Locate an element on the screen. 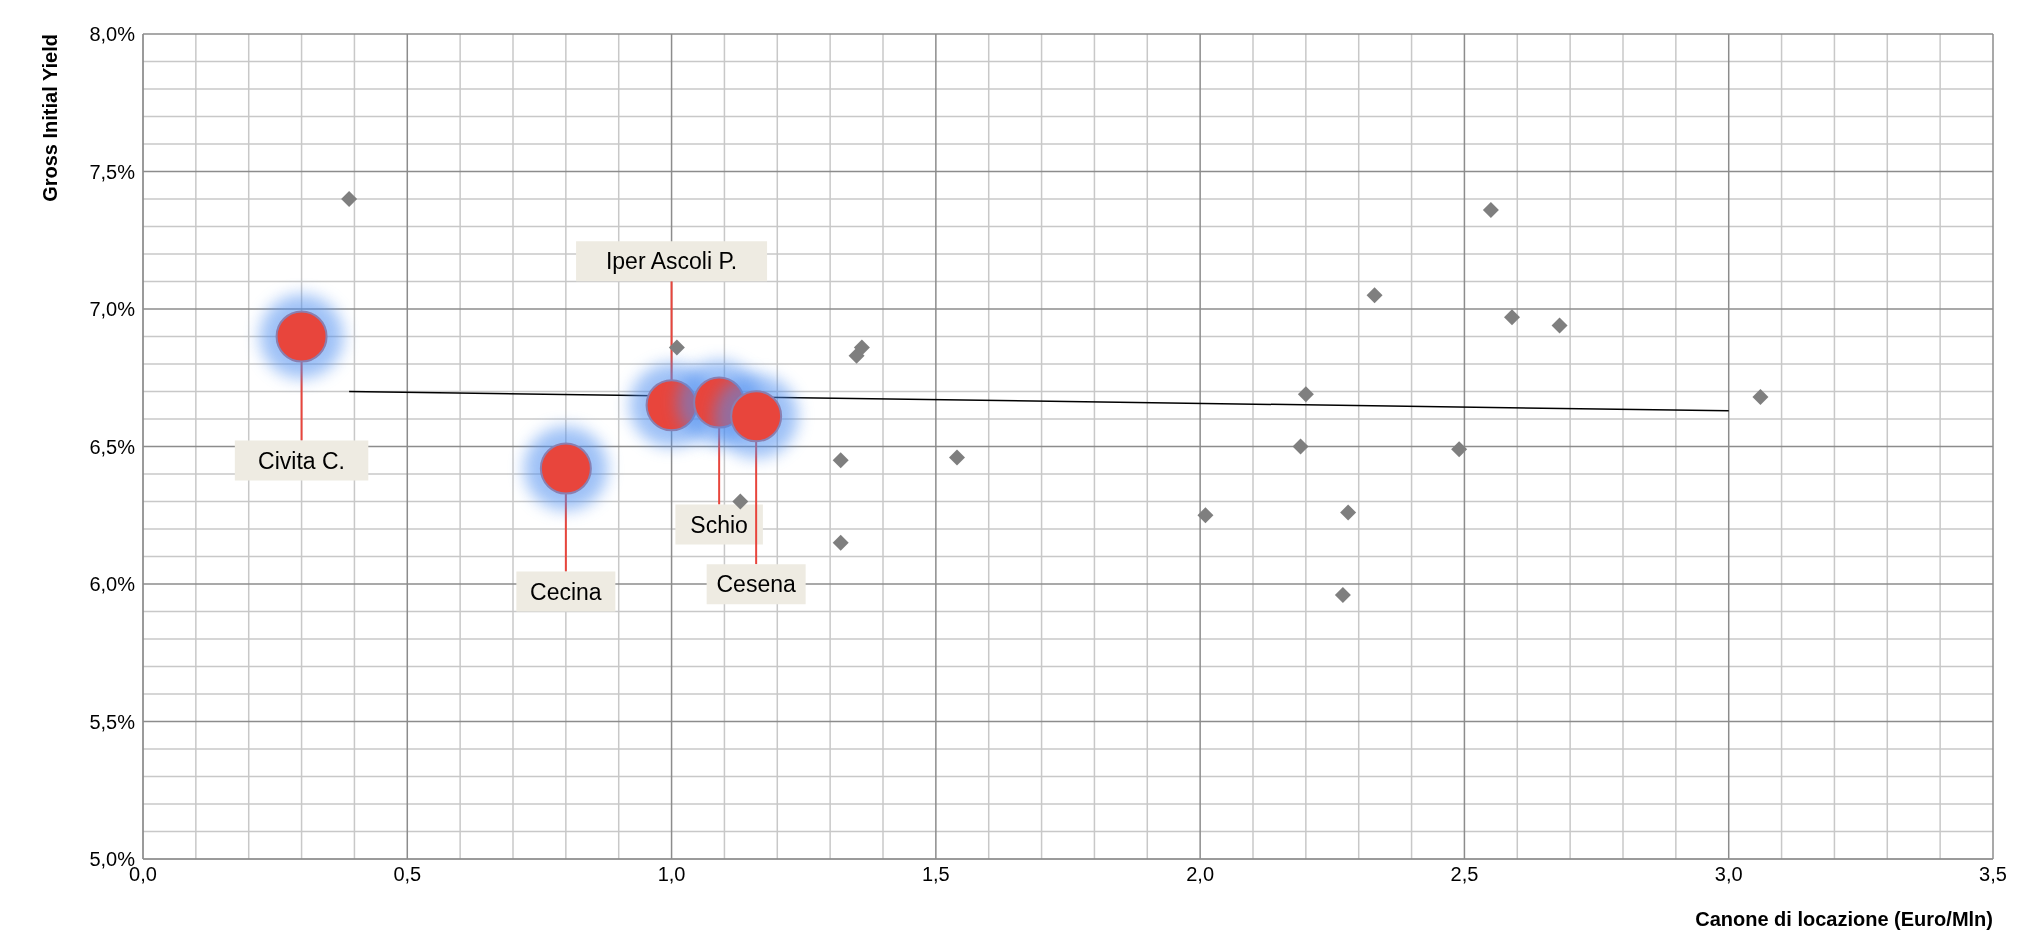  annotation: Cecina is located at coordinates (566, 591).